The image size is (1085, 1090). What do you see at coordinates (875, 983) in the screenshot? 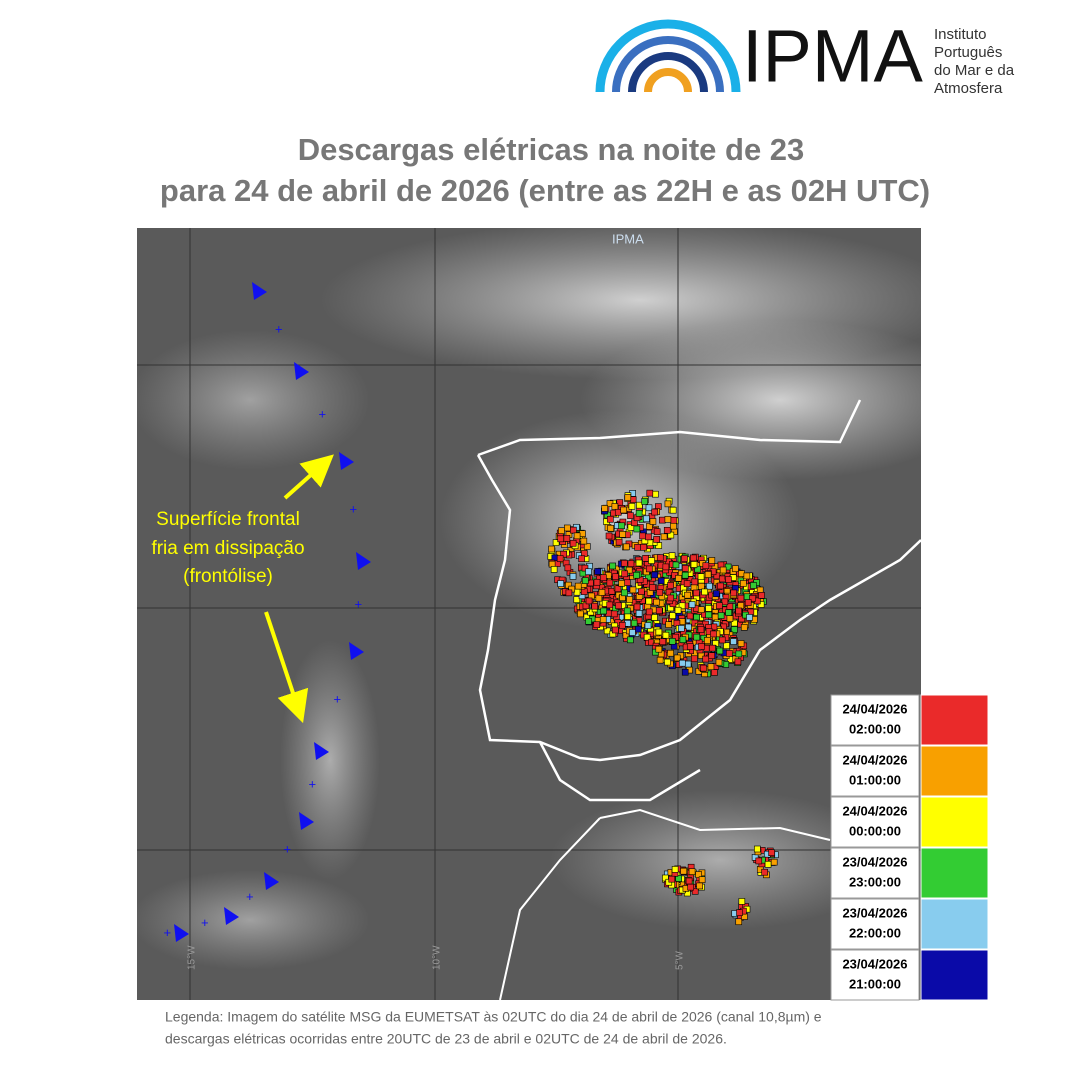
I see `legend-time: 21:00:00` at bounding box center [875, 983].